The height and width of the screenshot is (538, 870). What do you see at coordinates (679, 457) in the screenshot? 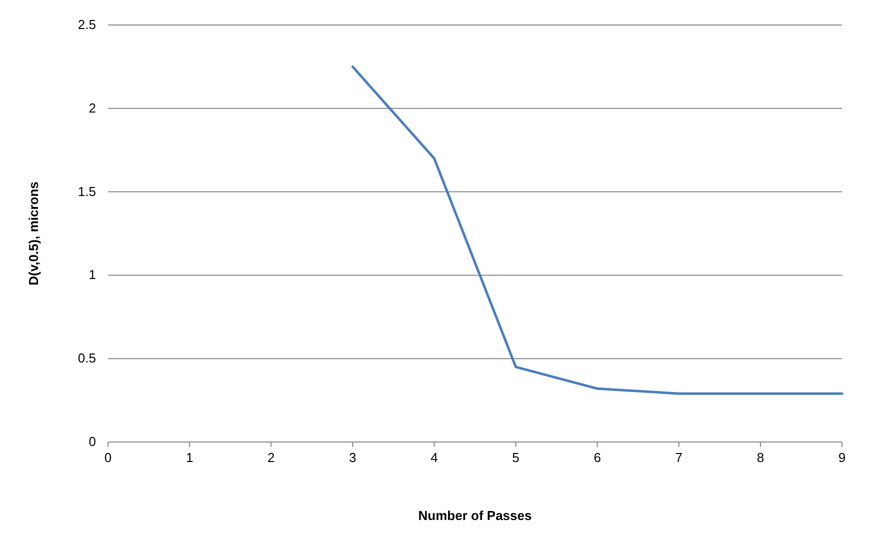
I see `x-tick-label: 7` at bounding box center [679, 457].